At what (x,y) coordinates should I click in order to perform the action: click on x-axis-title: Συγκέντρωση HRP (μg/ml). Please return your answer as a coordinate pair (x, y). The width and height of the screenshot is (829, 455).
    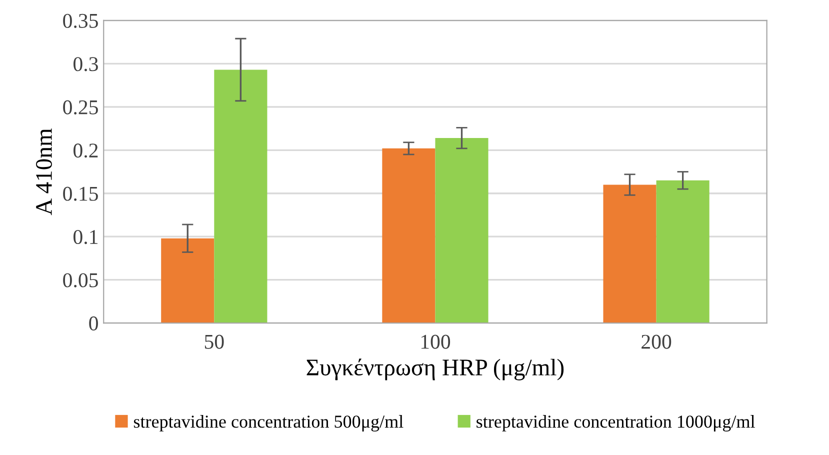
    Looking at the image, I should click on (435, 369).